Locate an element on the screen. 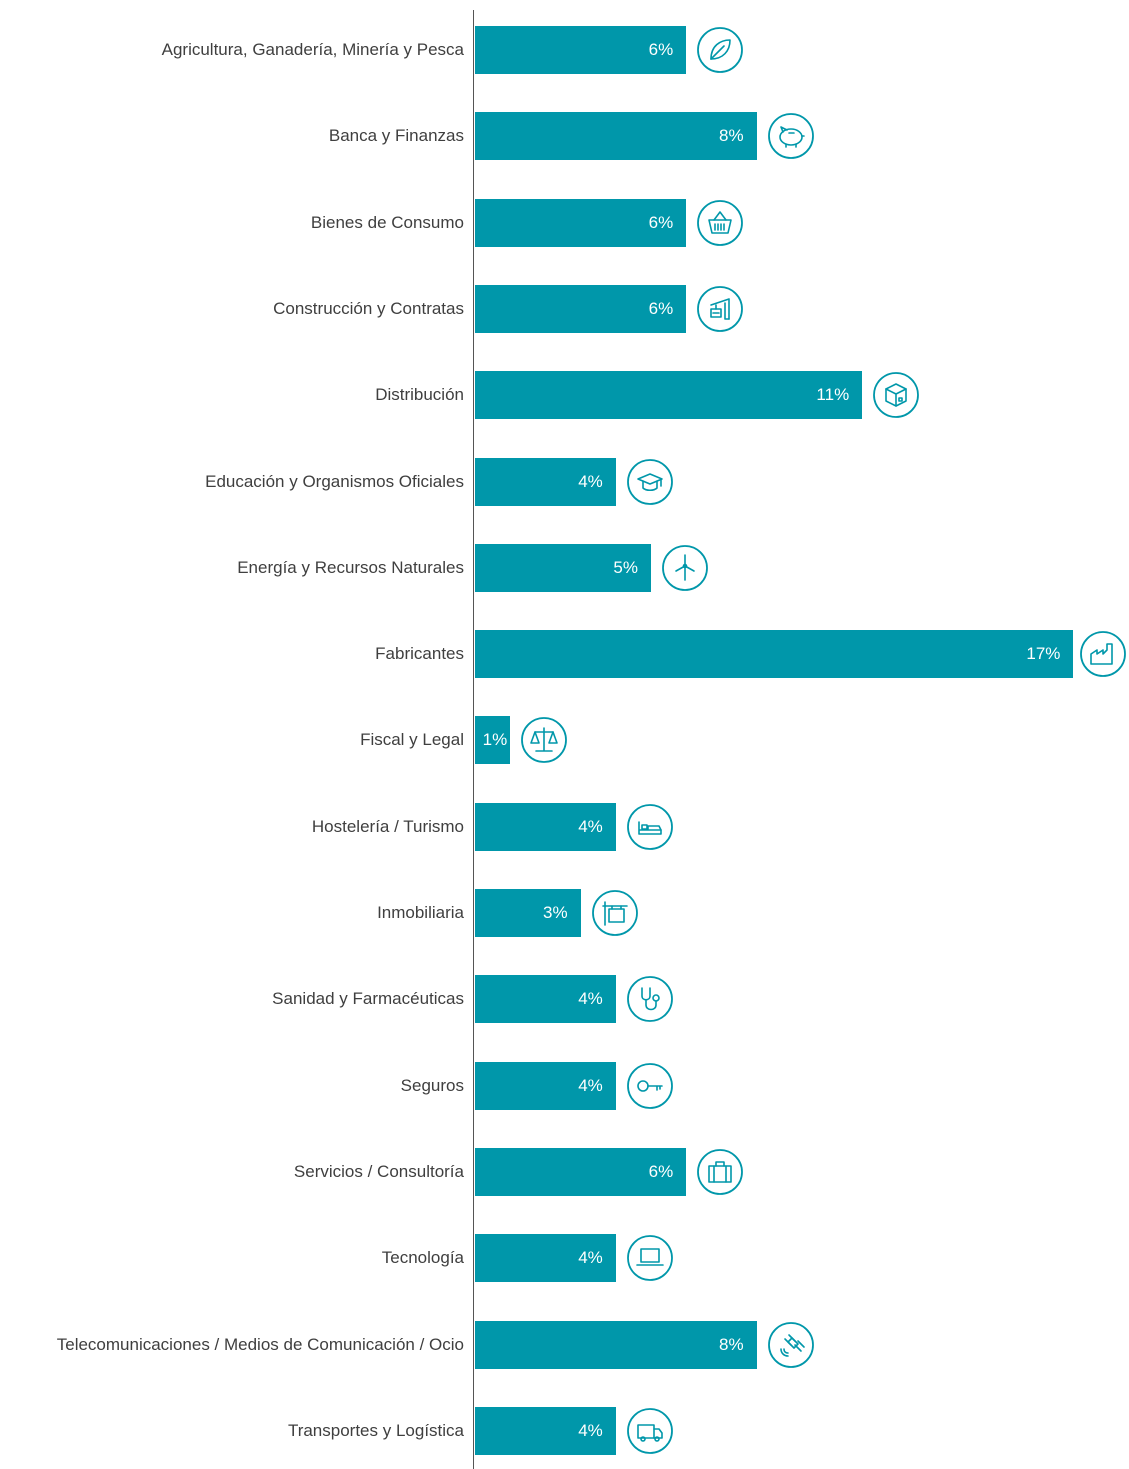  graduation-cap-icon is located at coordinates (650, 482).